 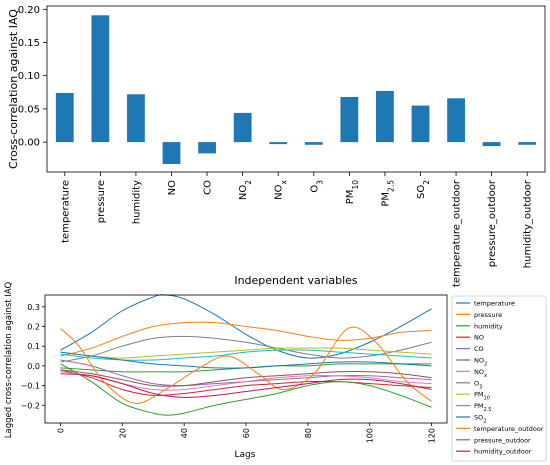 I want to click on legend-frame, so click(x=499, y=378).